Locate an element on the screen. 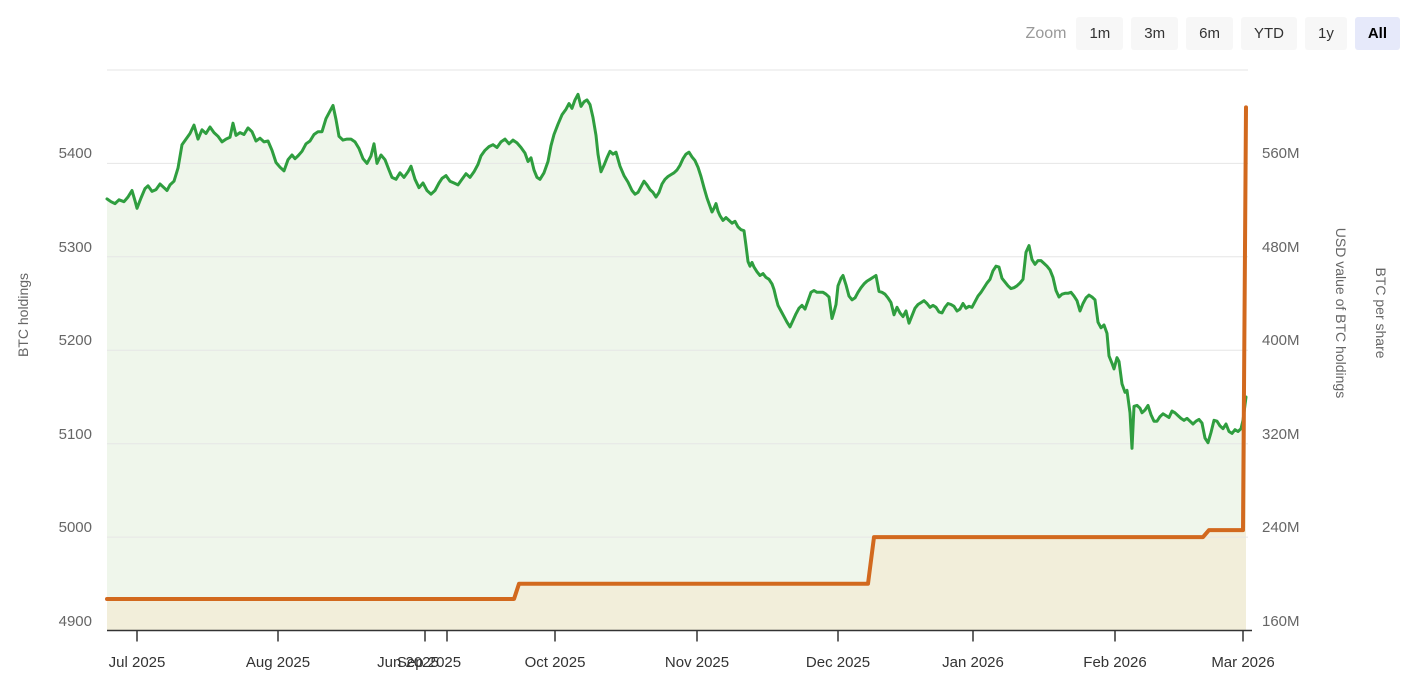 This screenshot has height=698, width=1408. x-axis-label: Feb 2026 is located at coordinates (1115, 662).